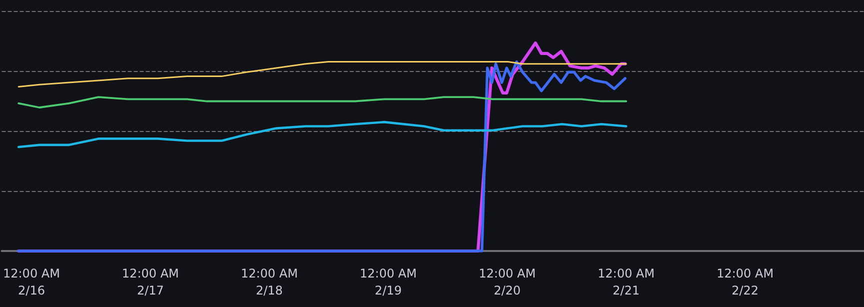 The height and width of the screenshot is (307, 864). Describe the element at coordinates (31, 282) in the screenshot. I see `x-tick-label: 12:00 AM 2/16` at that location.